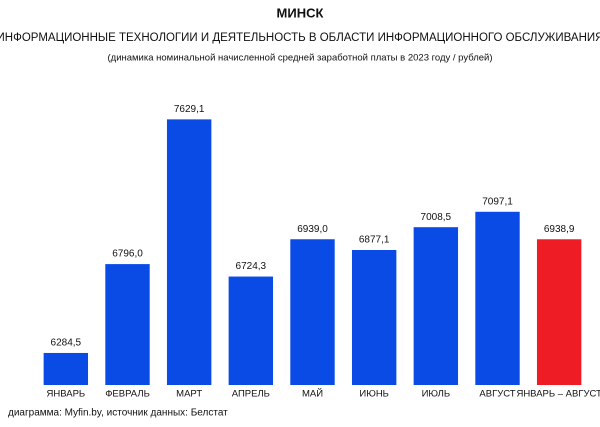 The width and height of the screenshot is (600, 427). I want to click on value-label: 6939,0, so click(312, 229).